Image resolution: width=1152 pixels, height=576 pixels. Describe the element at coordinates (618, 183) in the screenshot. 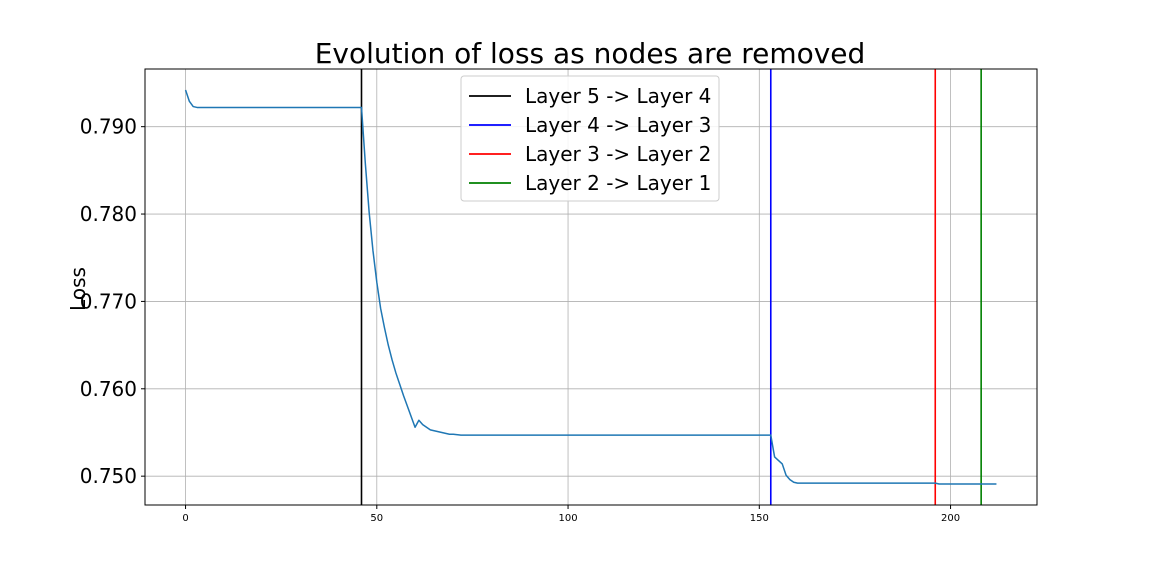

I see `legend-label: Layer 2 -> Layer 1` at that location.